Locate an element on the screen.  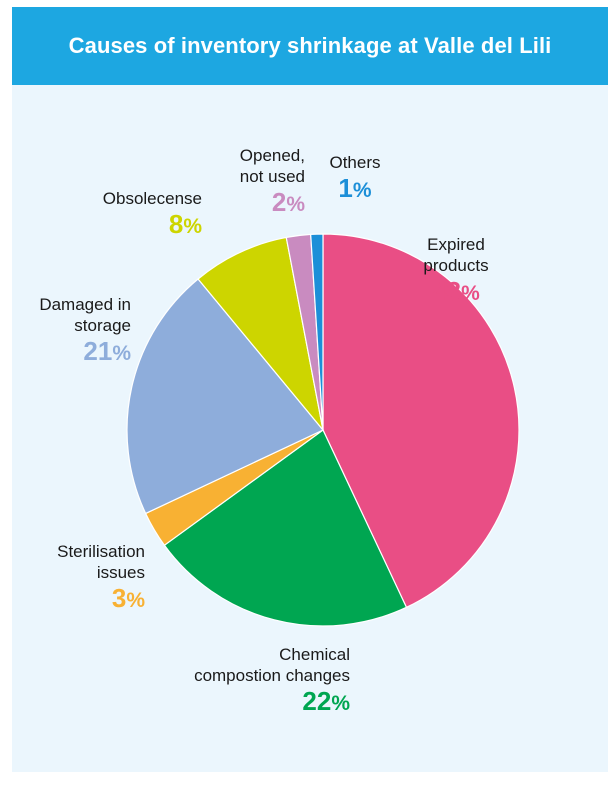
value-opened-not-used-number: 2 is located at coordinates (279, 202).